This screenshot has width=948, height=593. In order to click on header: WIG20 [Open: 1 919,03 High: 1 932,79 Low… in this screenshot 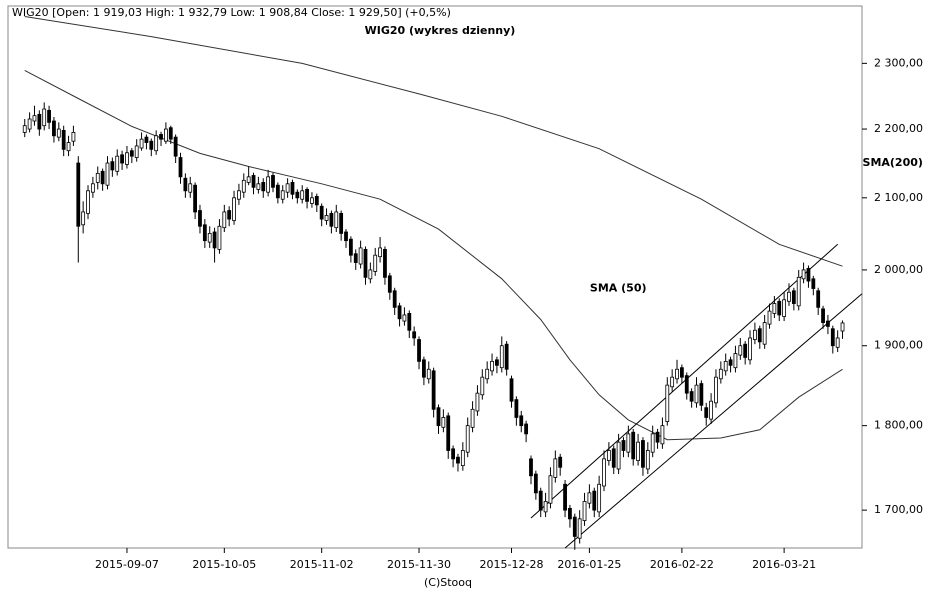, I will do `click(231, 12)`.